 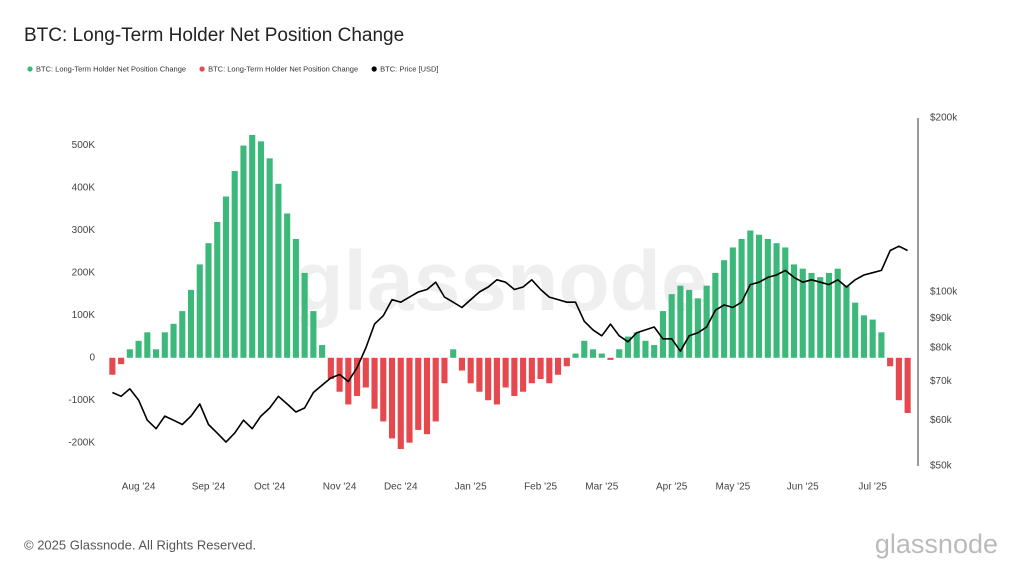 I want to click on x-tick-label: Oct '24, so click(x=270, y=487).